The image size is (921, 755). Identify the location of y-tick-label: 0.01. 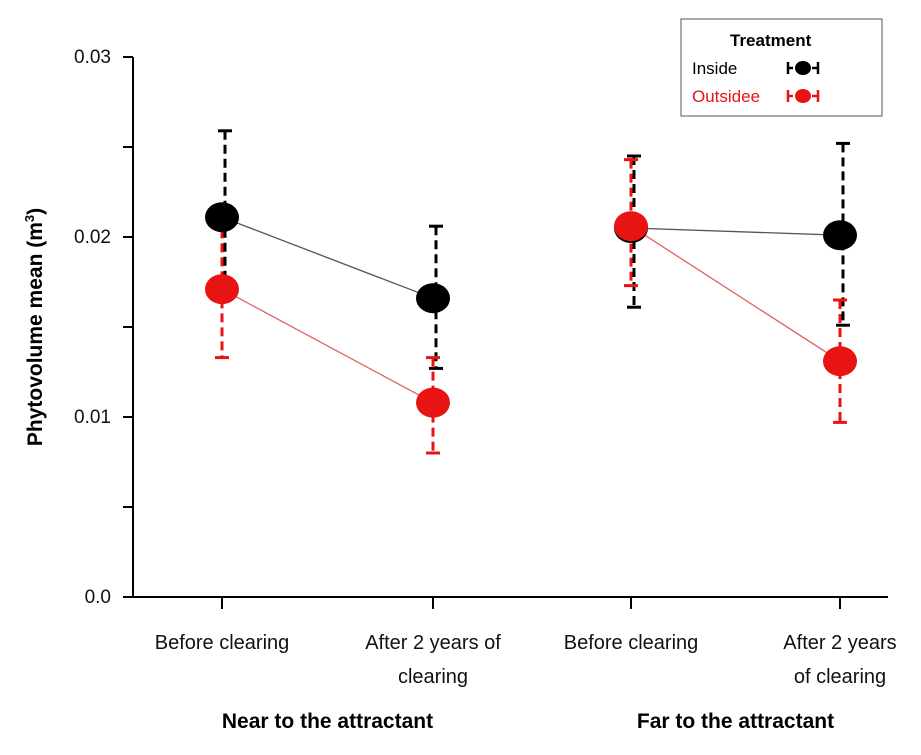
(92, 417).